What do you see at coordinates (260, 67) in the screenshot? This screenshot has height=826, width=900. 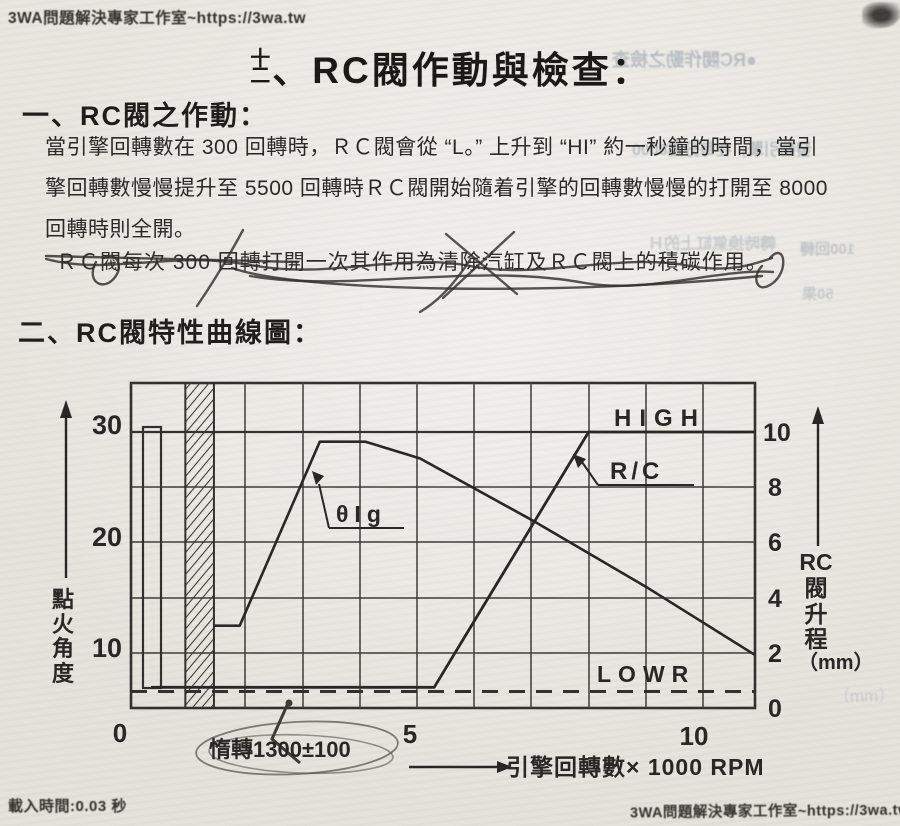 I see `chapter-number: 十二` at bounding box center [260, 67].